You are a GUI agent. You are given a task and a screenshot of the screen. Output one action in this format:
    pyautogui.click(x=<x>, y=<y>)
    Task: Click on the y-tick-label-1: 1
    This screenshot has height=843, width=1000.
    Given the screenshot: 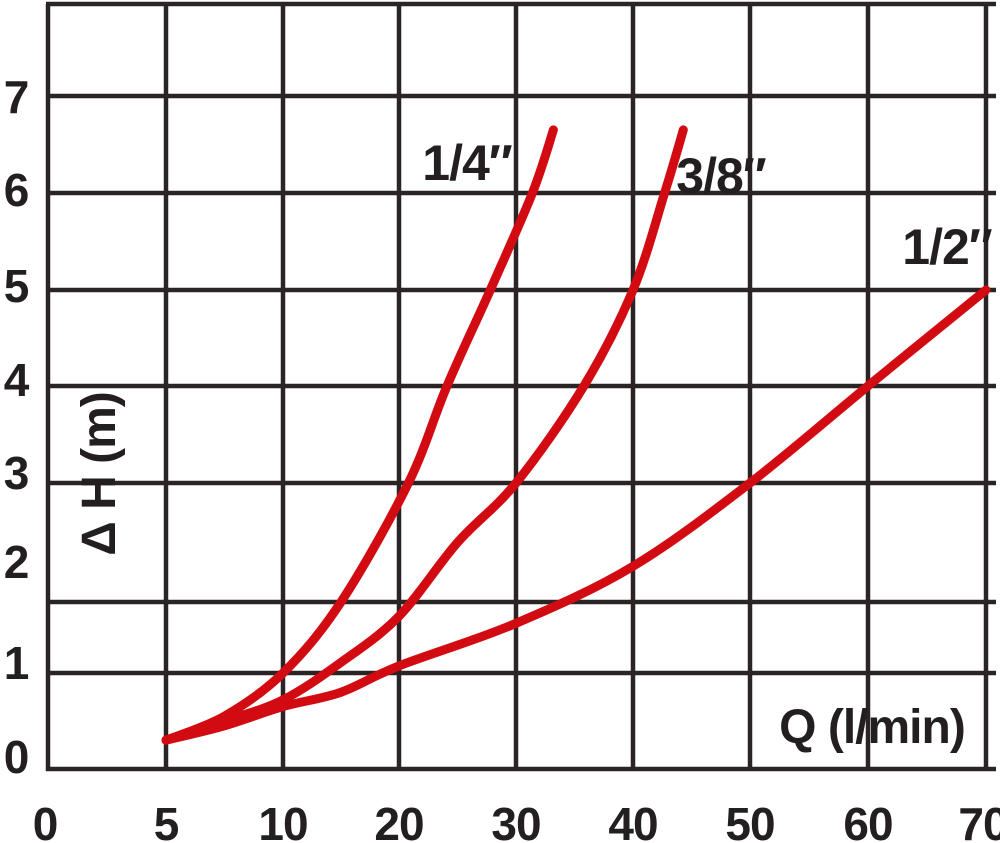 What is the action you would take?
    pyautogui.click(x=16, y=663)
    